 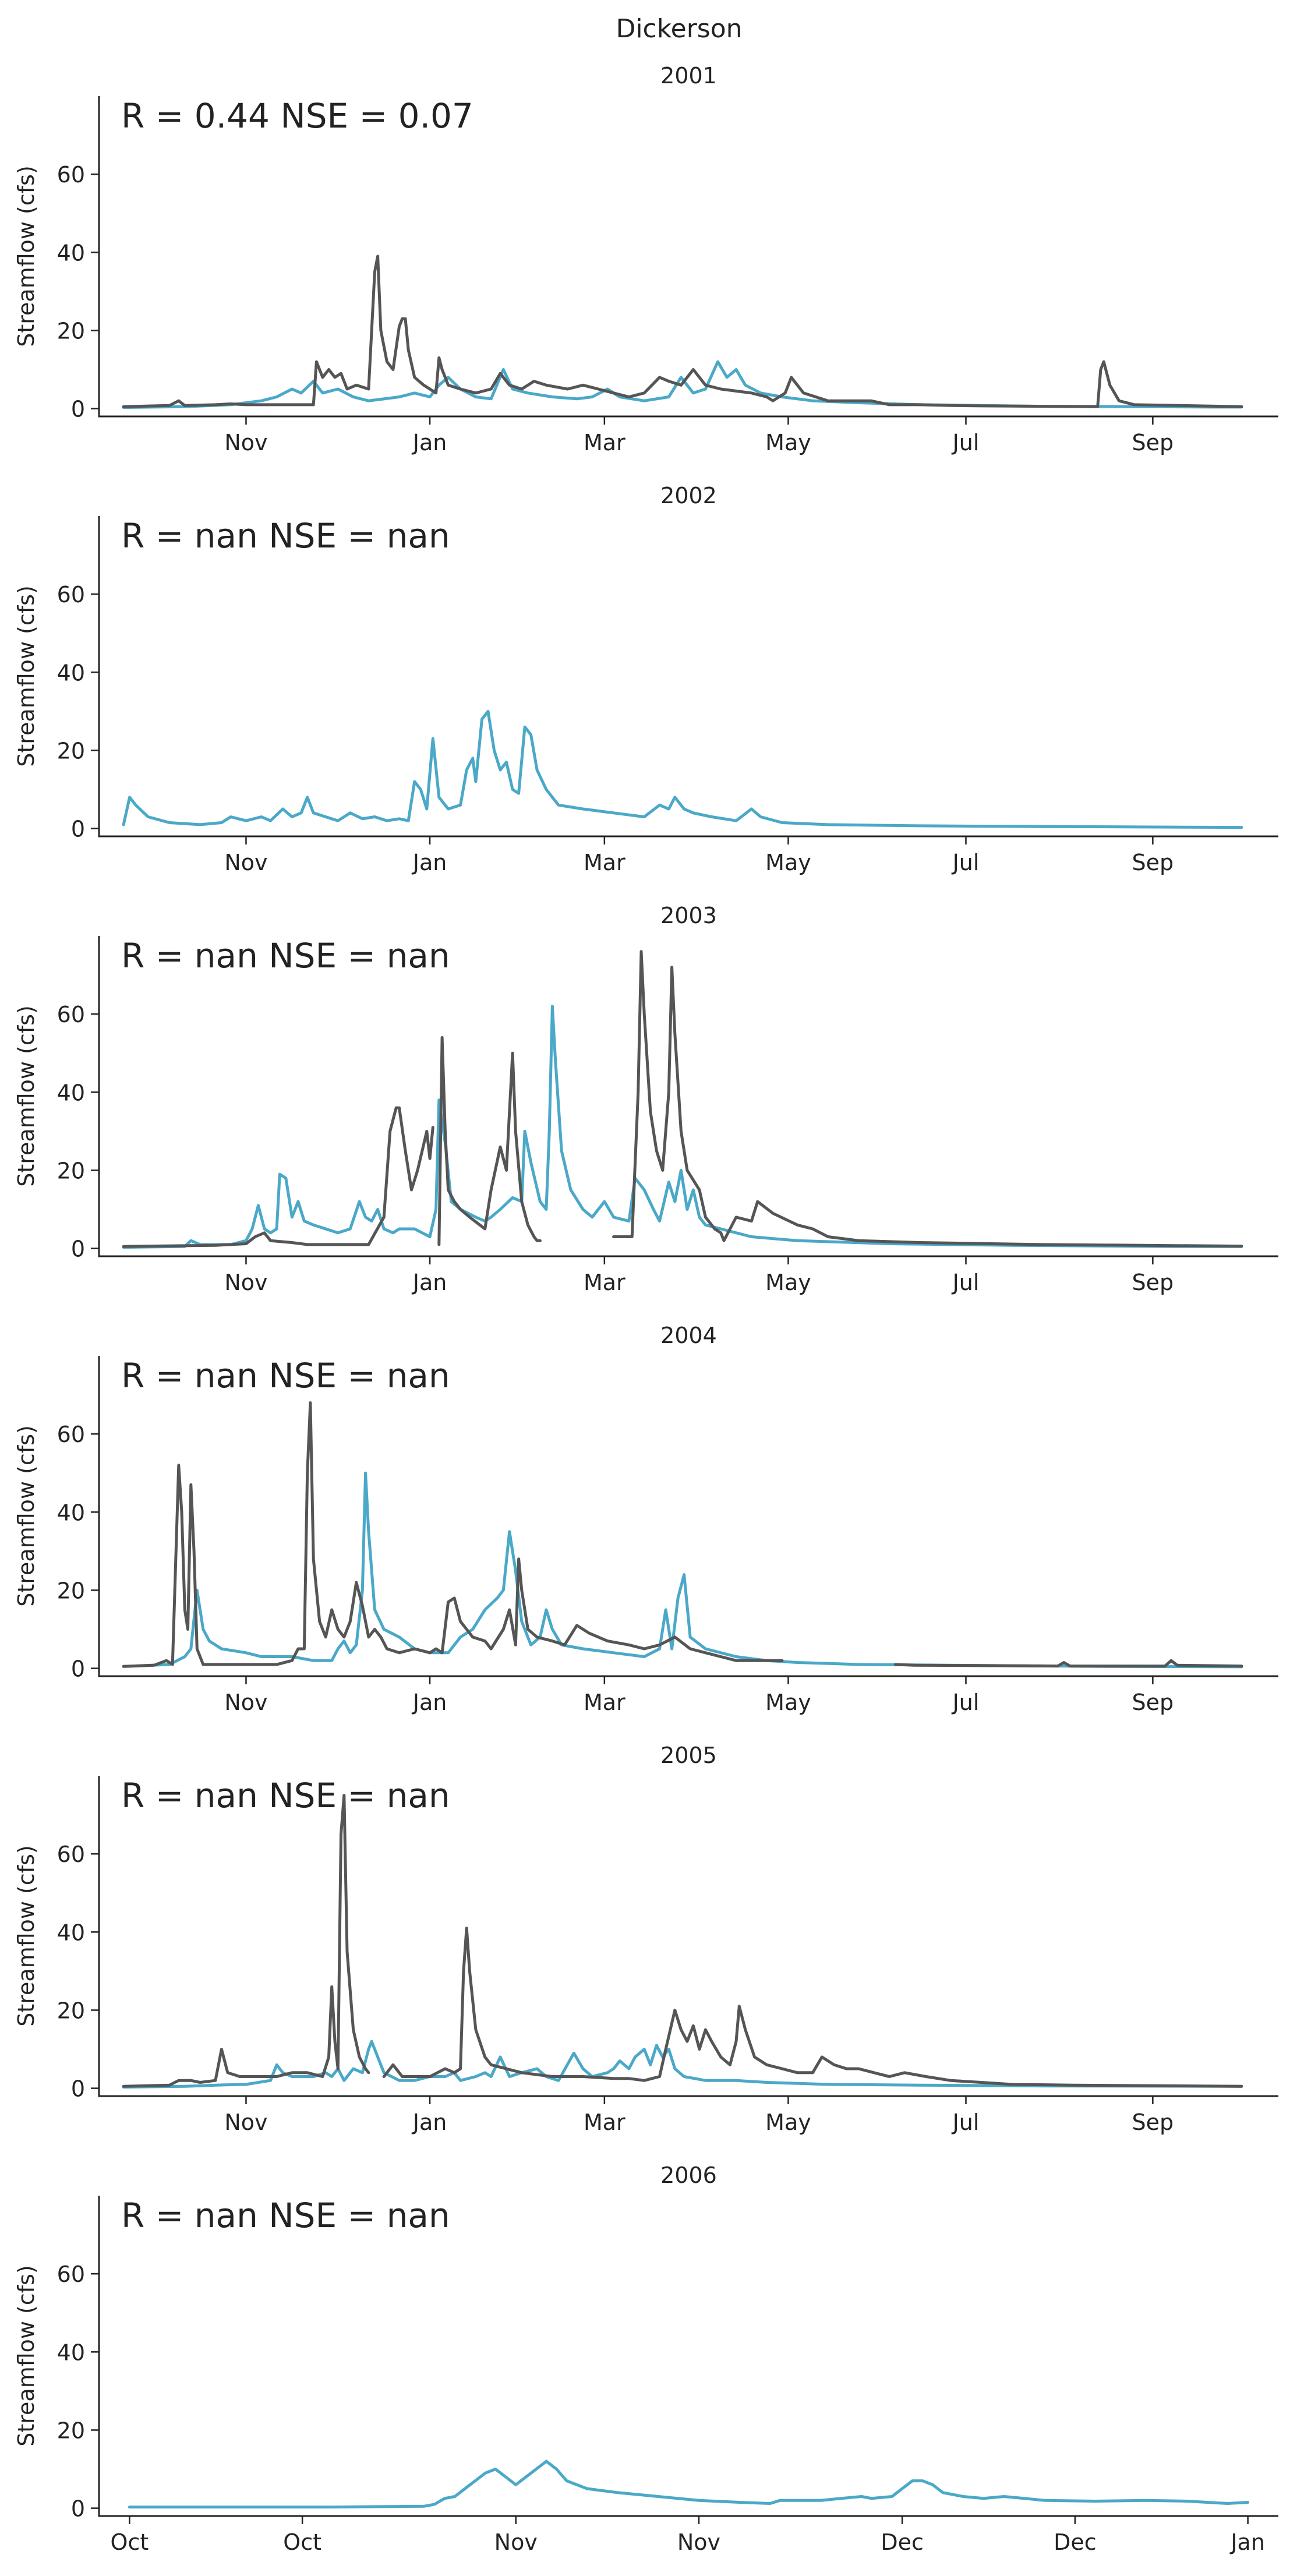 What do you see at coordinates (688, 1755) in the screenshot?
I see `panel-title: 2005` at bounding box center [688, 1755].